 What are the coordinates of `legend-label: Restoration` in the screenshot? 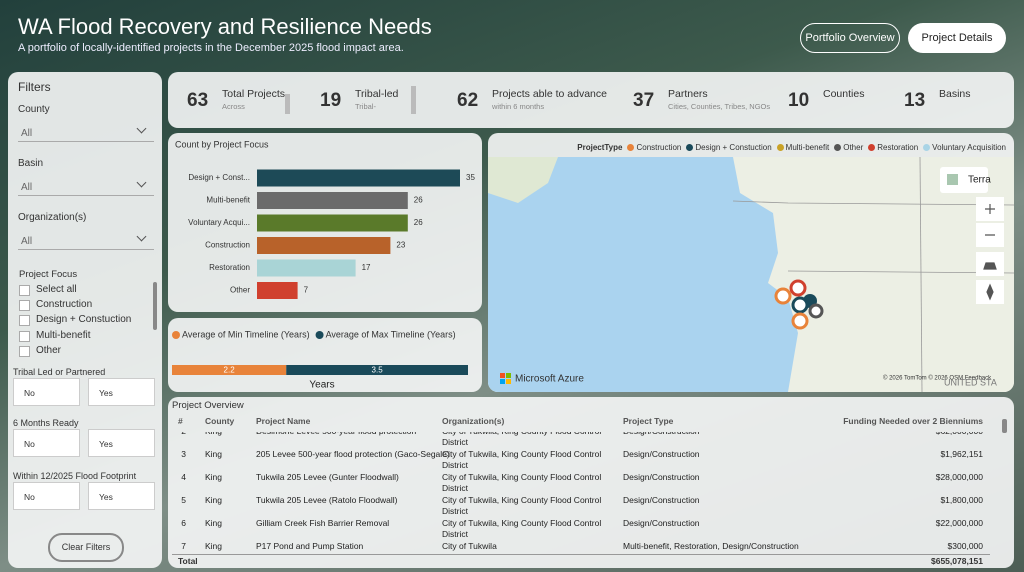 It's located at (898, 147).